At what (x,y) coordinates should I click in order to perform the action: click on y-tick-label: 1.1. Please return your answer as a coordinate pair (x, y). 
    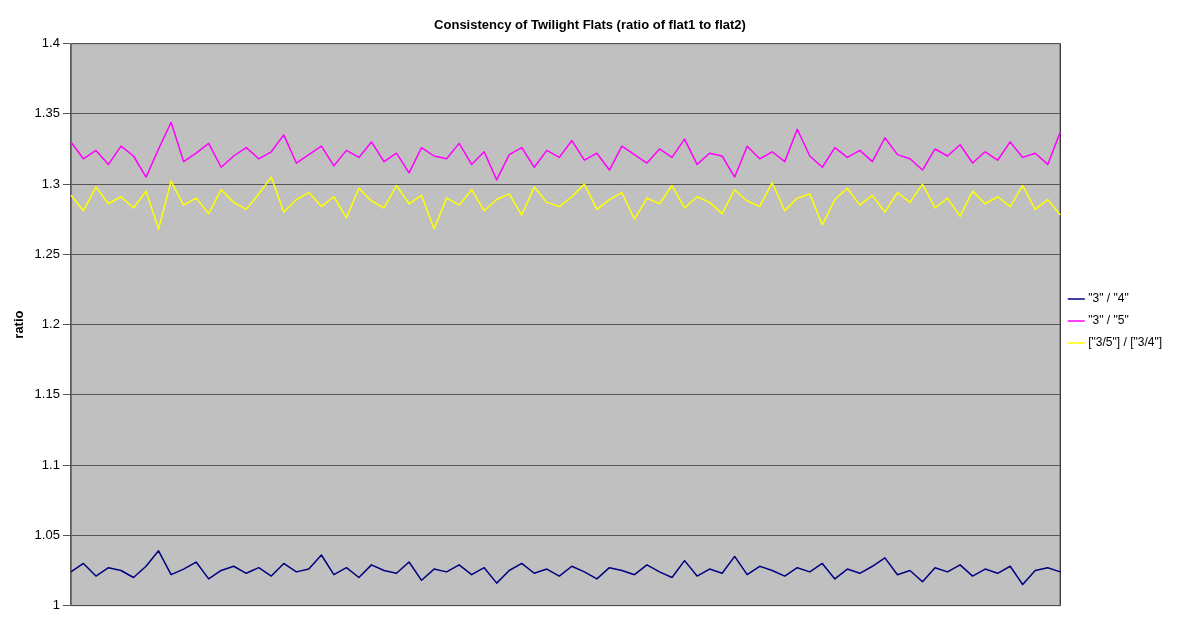
    Looking at the image, I should click on (50, 464).